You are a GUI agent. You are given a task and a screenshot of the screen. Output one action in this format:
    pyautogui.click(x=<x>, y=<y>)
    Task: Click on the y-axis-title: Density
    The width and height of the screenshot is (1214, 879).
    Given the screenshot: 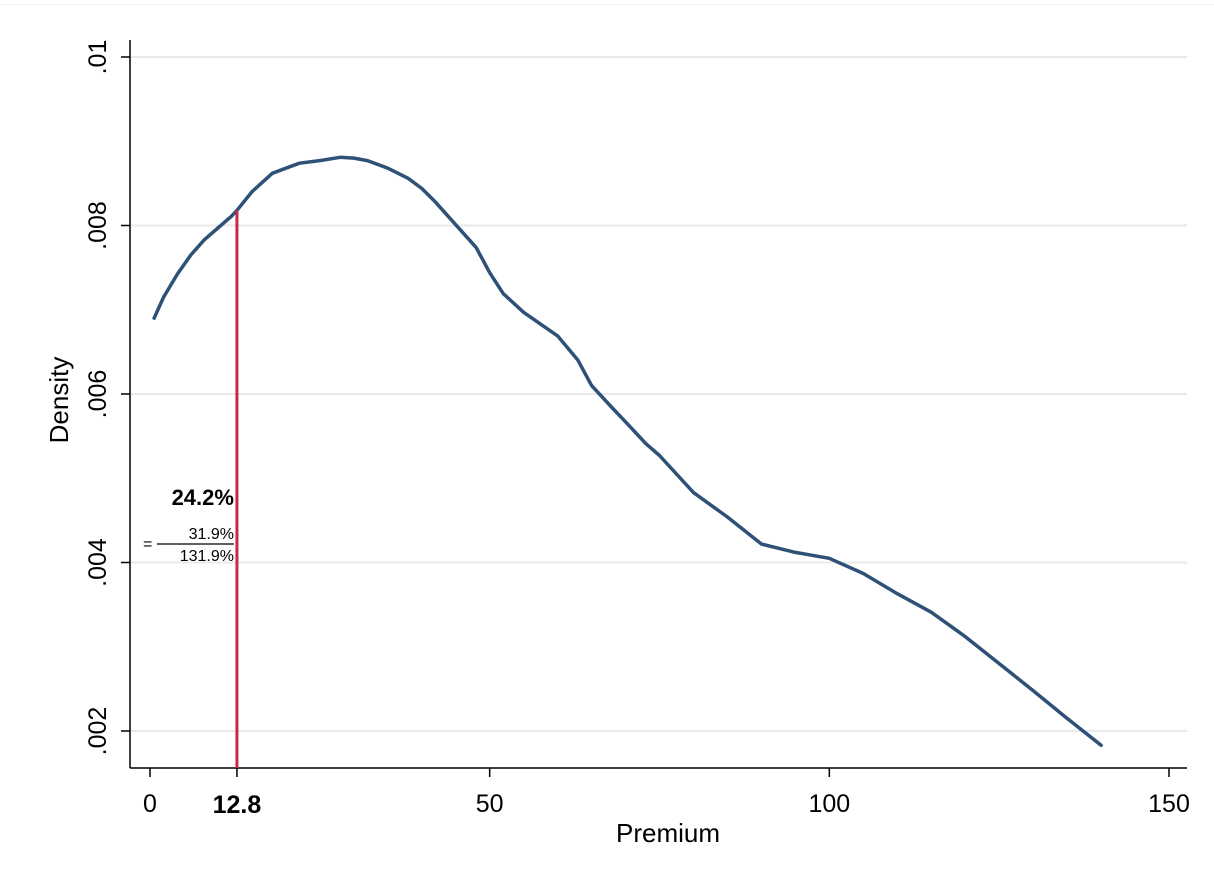 What is the action you would take?
    pyautogui.click(x=59, y=400)
    